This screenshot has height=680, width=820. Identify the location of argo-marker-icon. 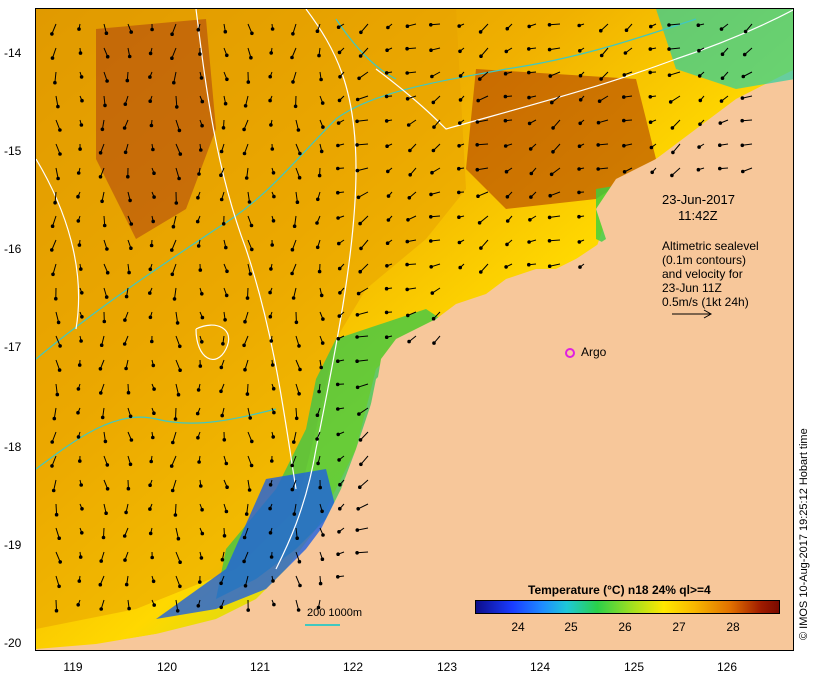
(570, 353).